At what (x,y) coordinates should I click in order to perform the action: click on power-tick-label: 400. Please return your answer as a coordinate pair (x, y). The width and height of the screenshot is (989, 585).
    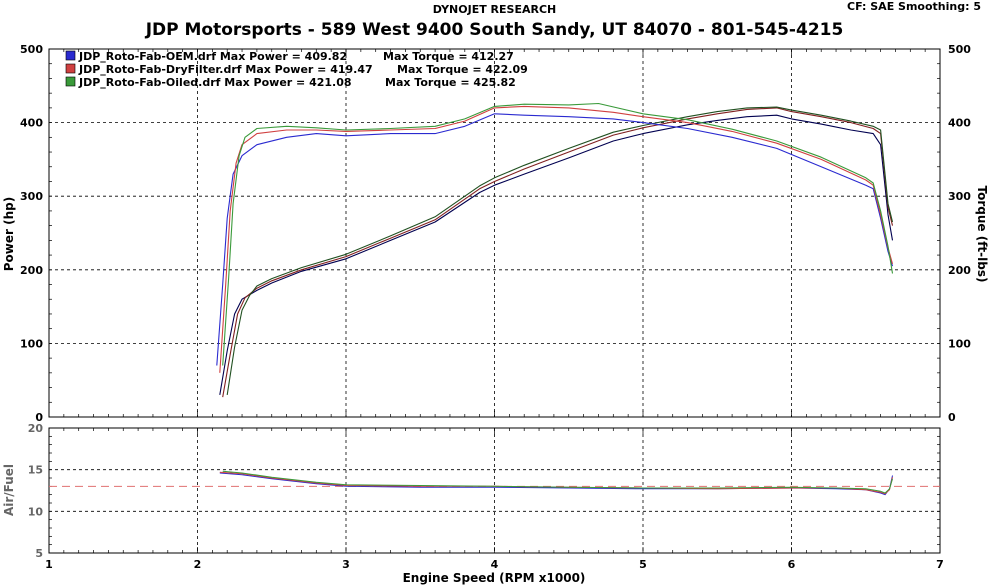
    Looking at the image, I should click on (31, 123).